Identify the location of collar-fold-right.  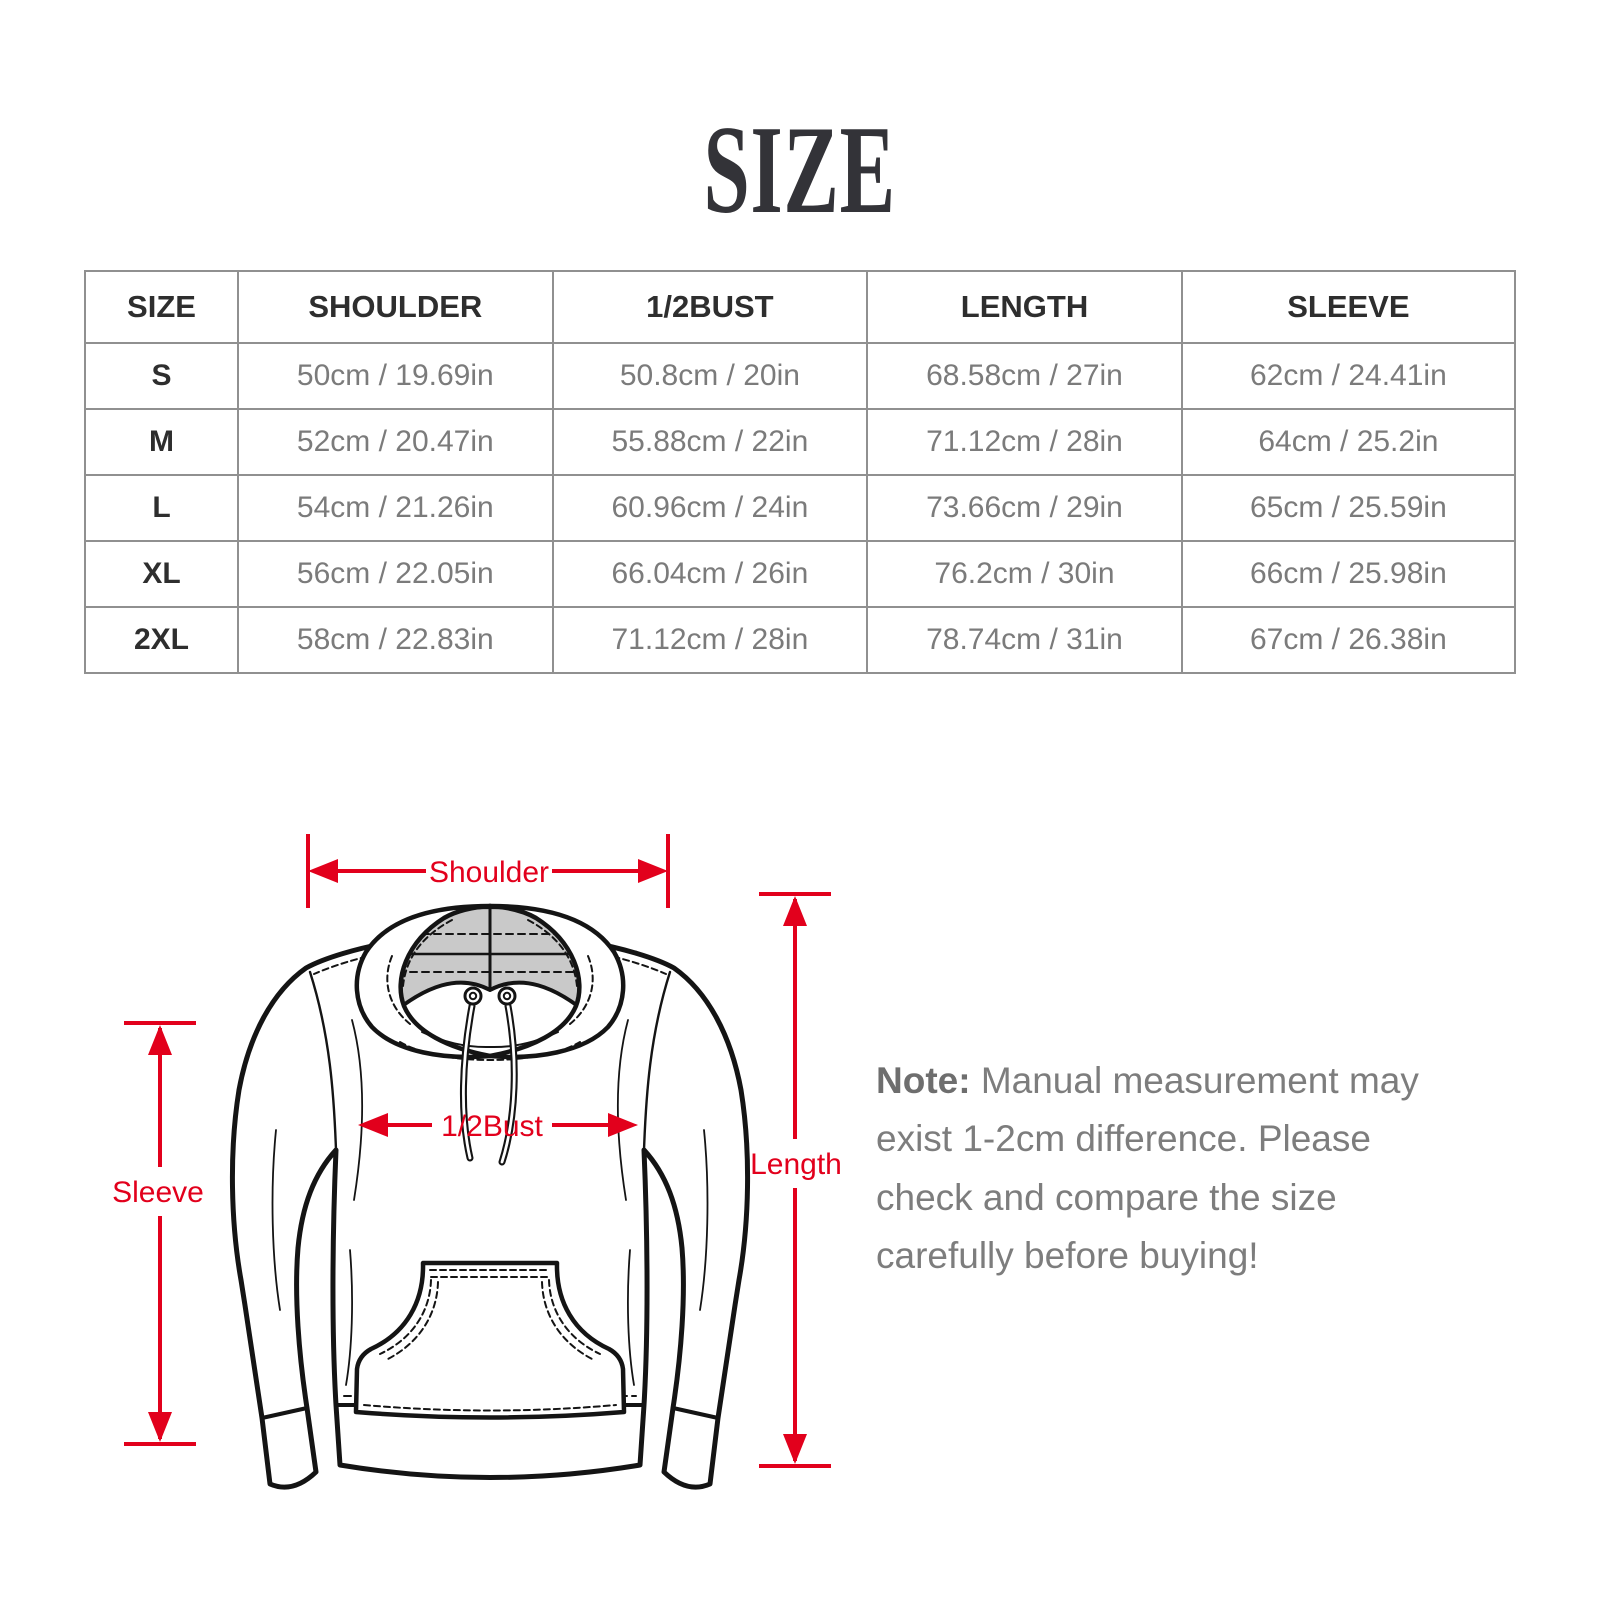
(556, 981).